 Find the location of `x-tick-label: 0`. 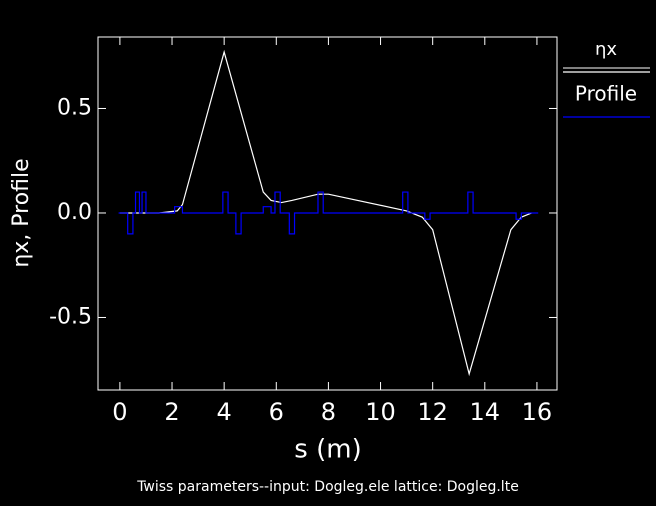

x-tick-label: 0 is located at coordinates (119, 412).